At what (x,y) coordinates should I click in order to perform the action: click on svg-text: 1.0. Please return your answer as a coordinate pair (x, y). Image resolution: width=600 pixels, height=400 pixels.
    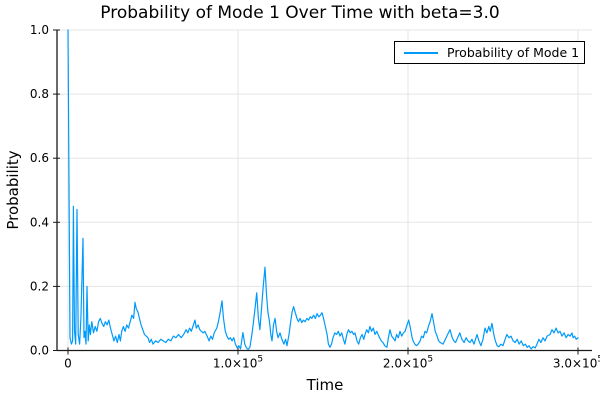
    Looking at the image, I should click on (39, 30).